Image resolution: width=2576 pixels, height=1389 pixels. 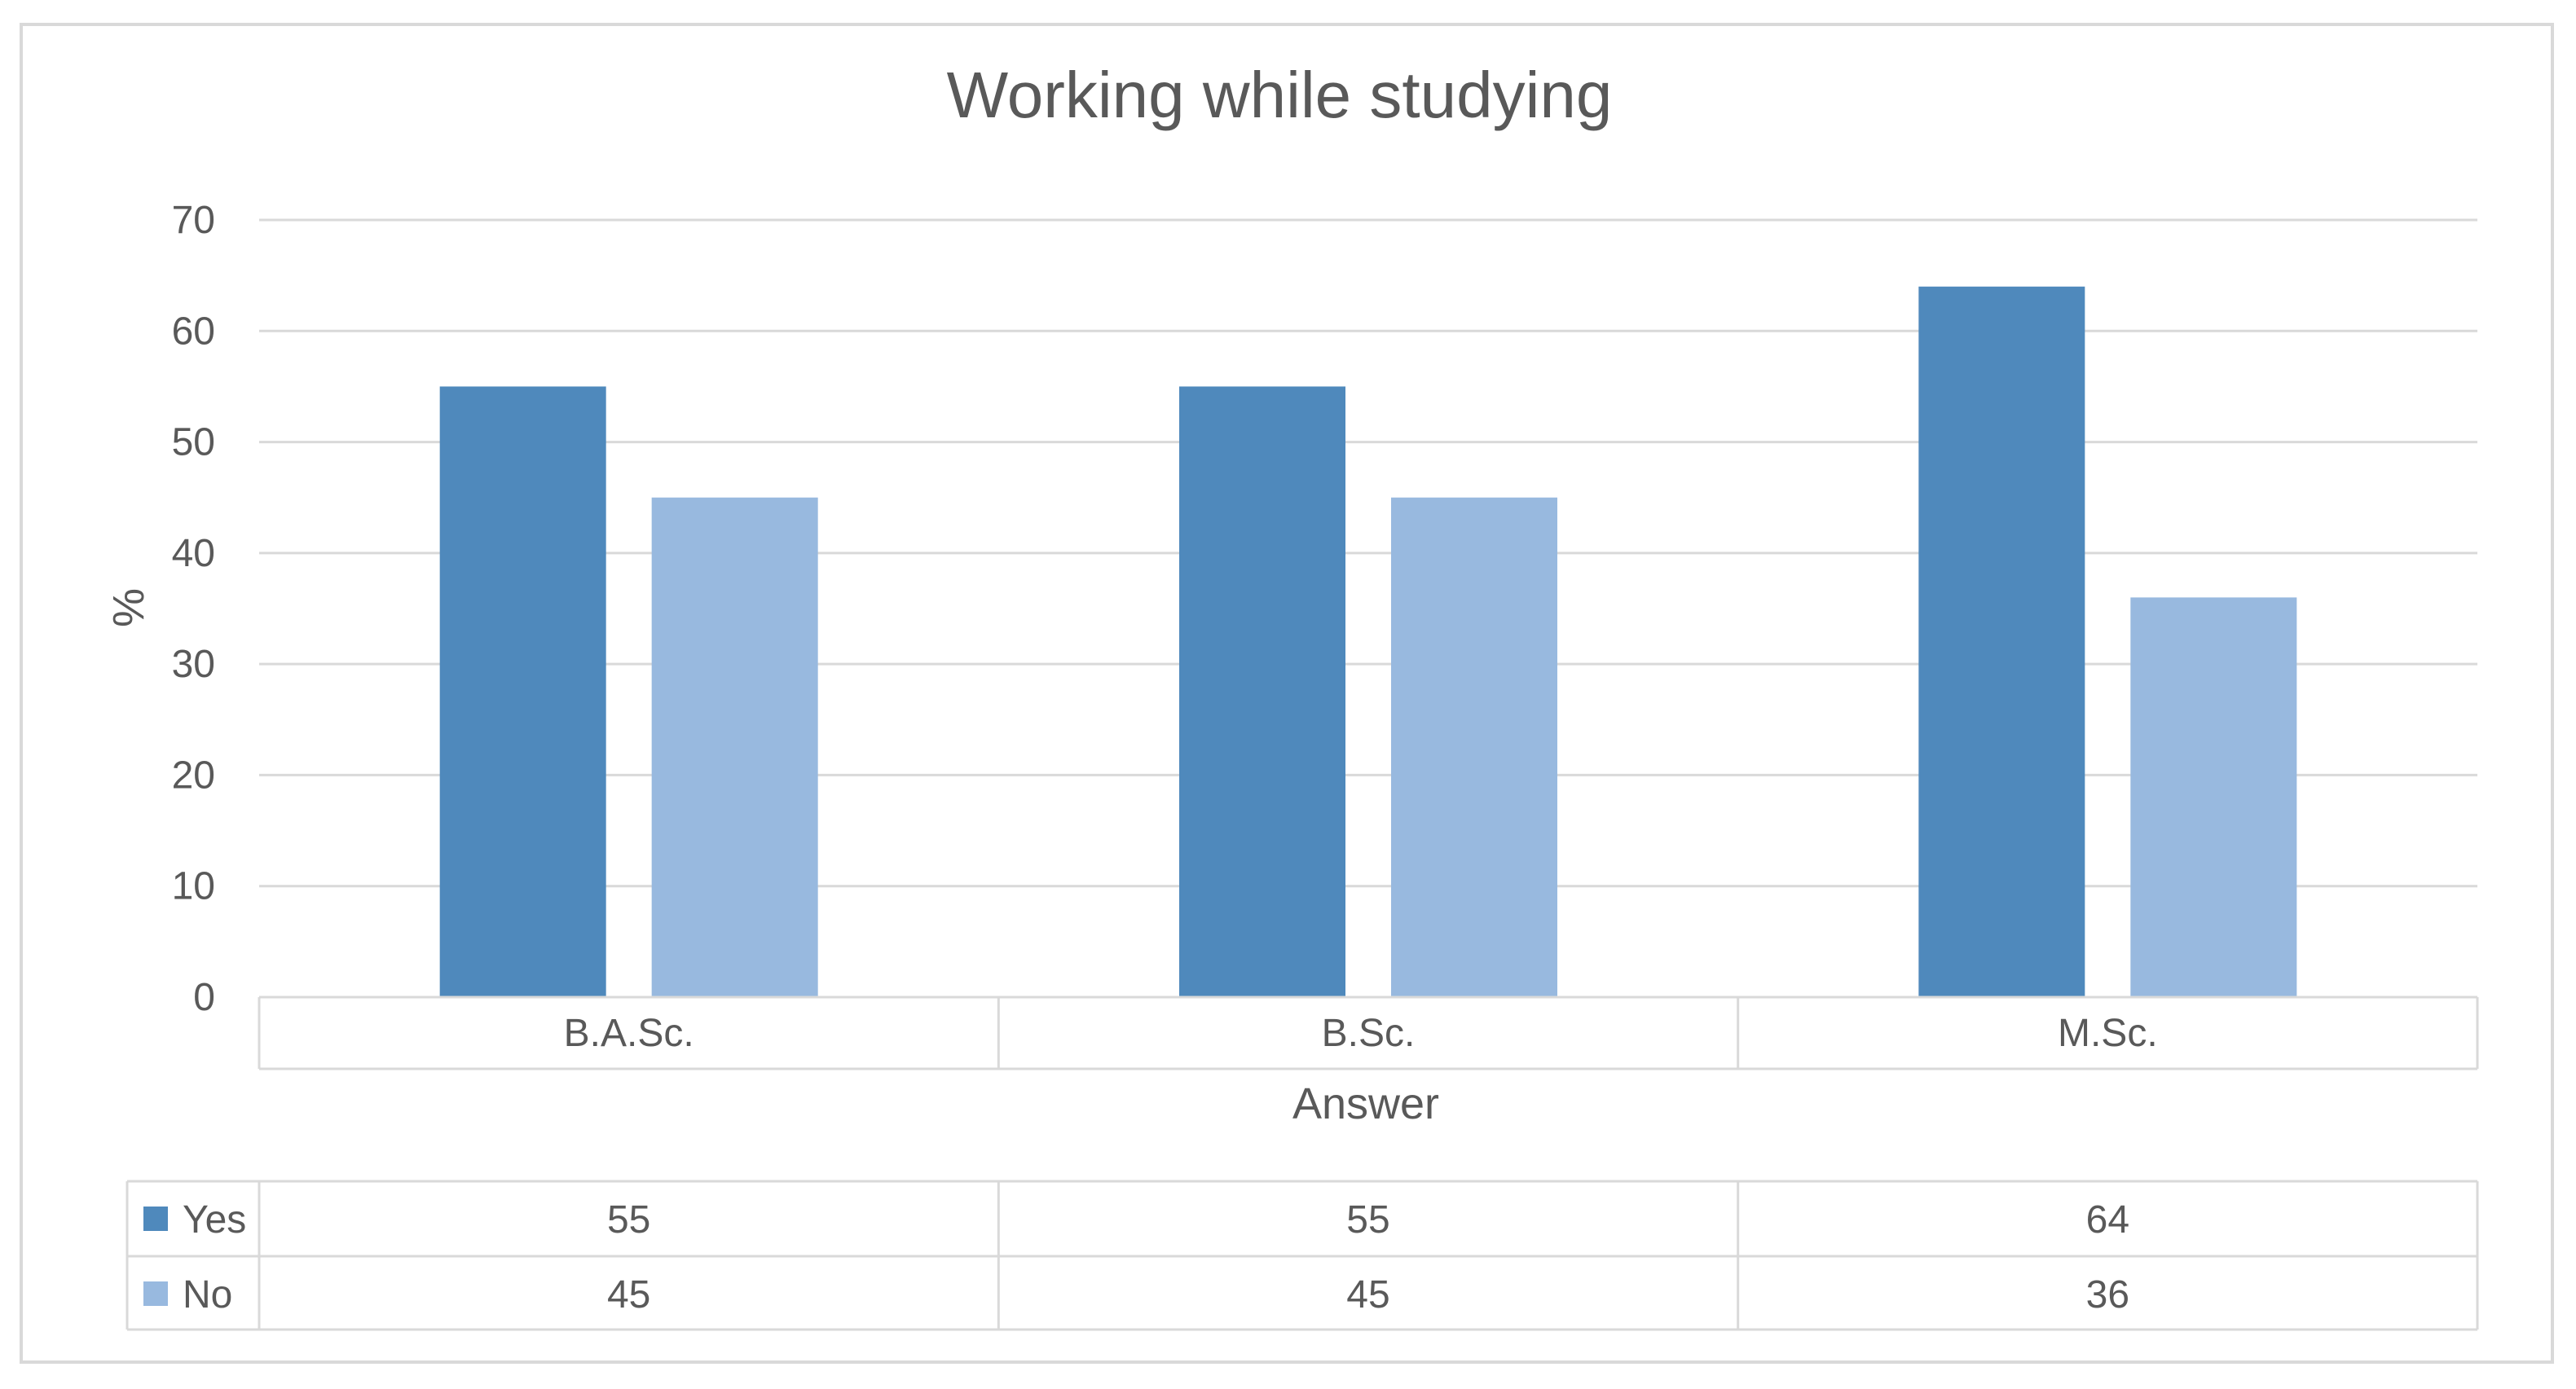 I want to click on x-tick-label: M.Sc., so click(x=2108, y=1034).